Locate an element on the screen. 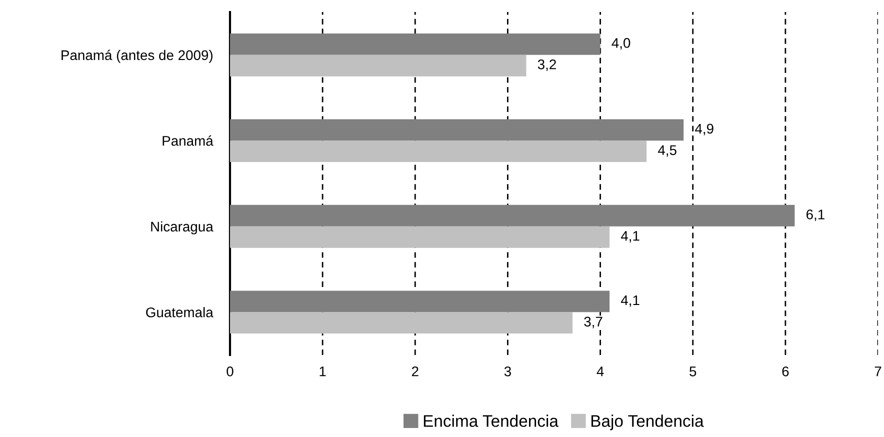 This screenshot has height=437, width=884. y-tick-label: Guatemala is located at coordinates (180, 312).